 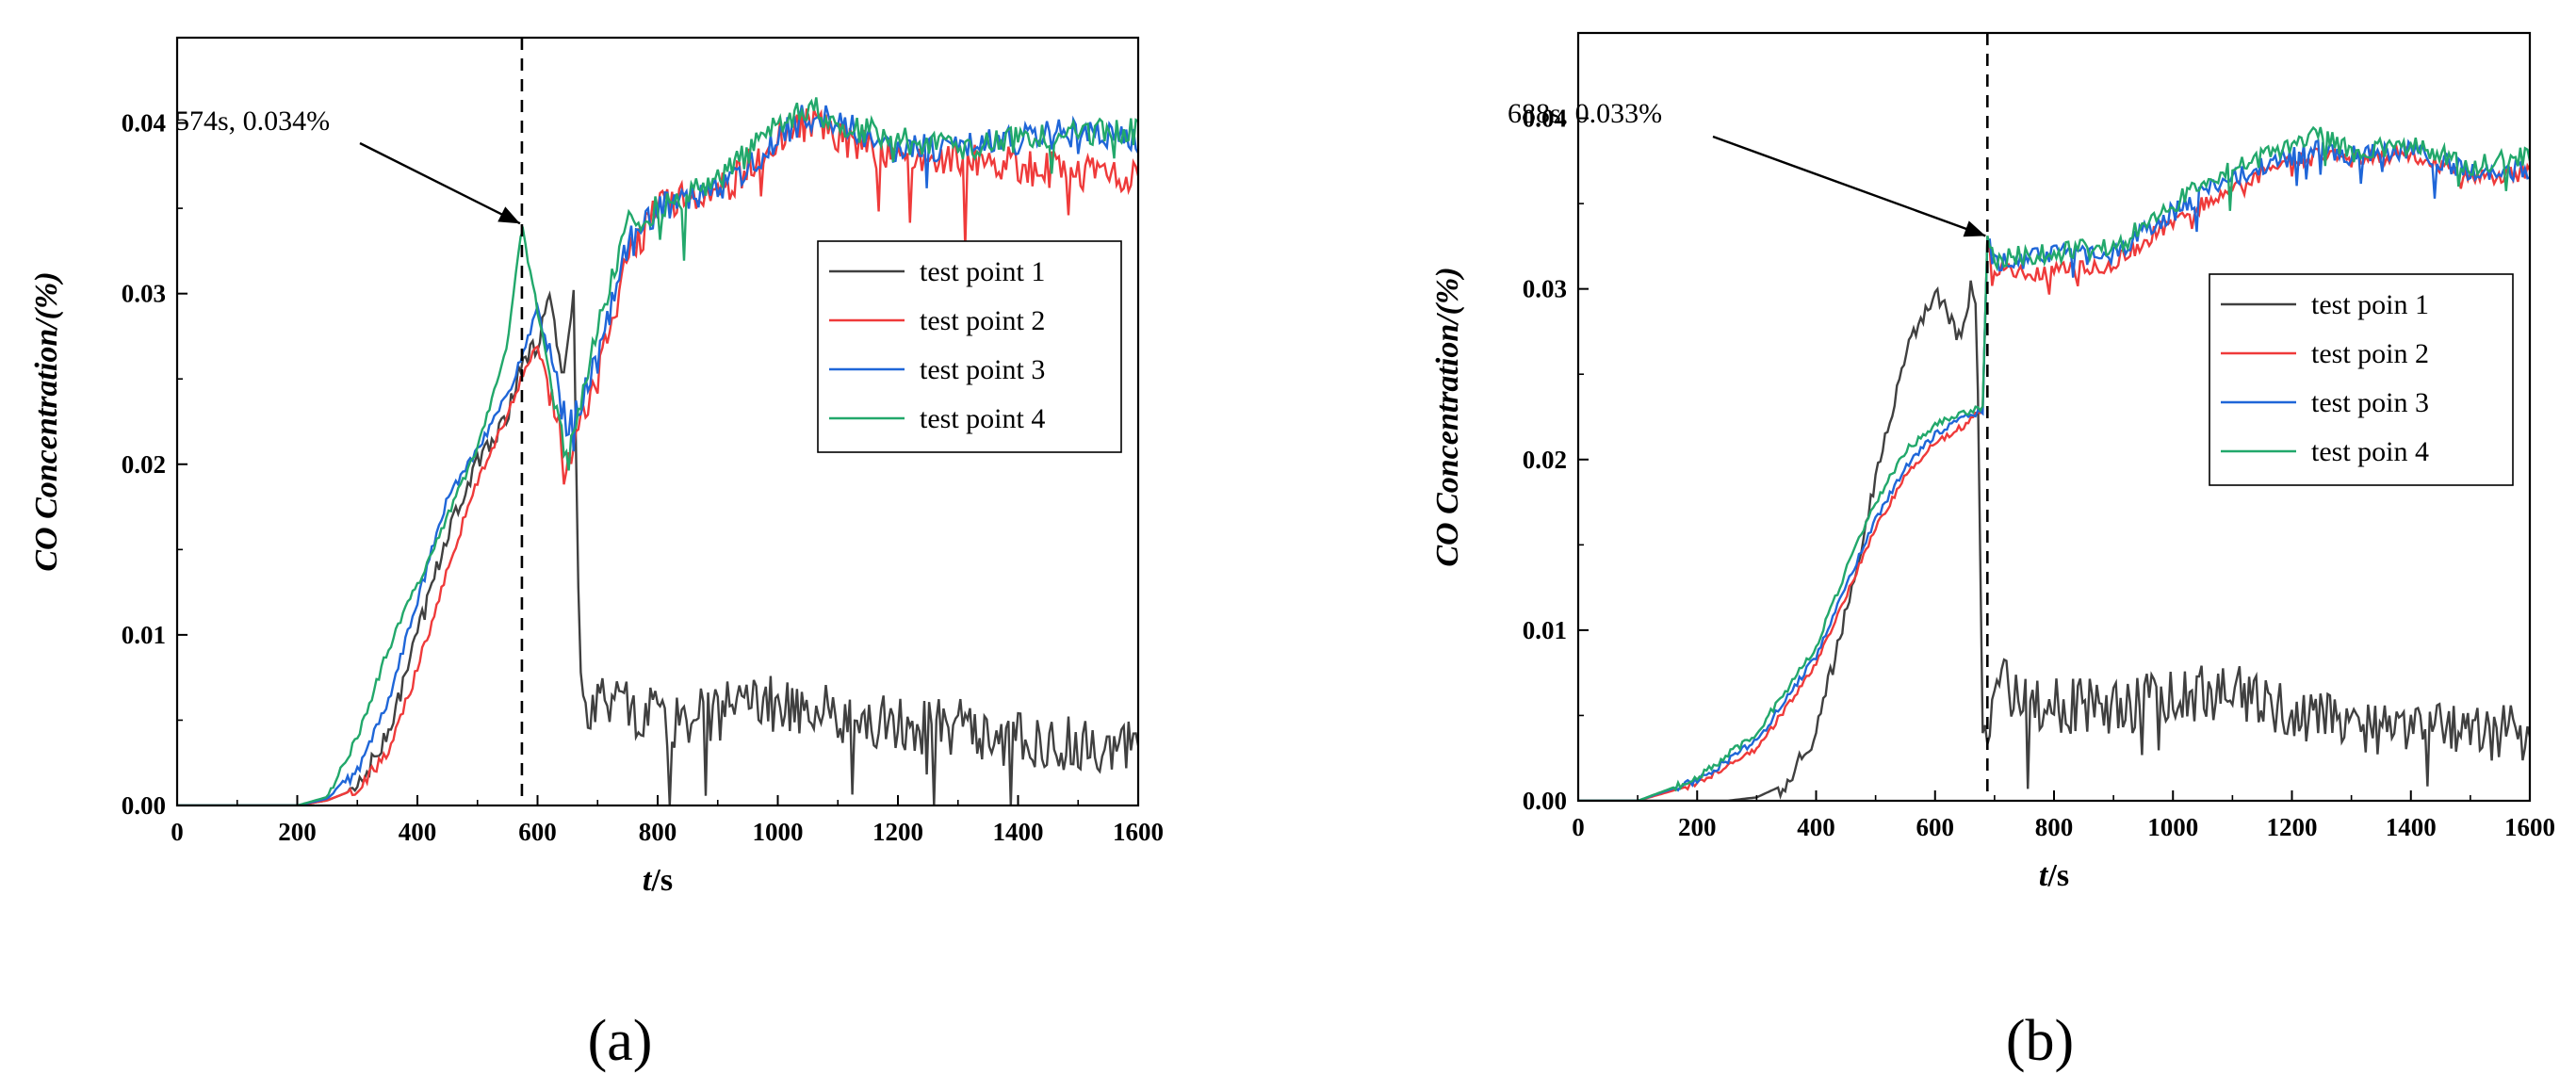 What do you see at coordinates (2370, 402) in the screenshot?
I see `legend-label-3: test poin 3` at bounding box center [2370, 402].